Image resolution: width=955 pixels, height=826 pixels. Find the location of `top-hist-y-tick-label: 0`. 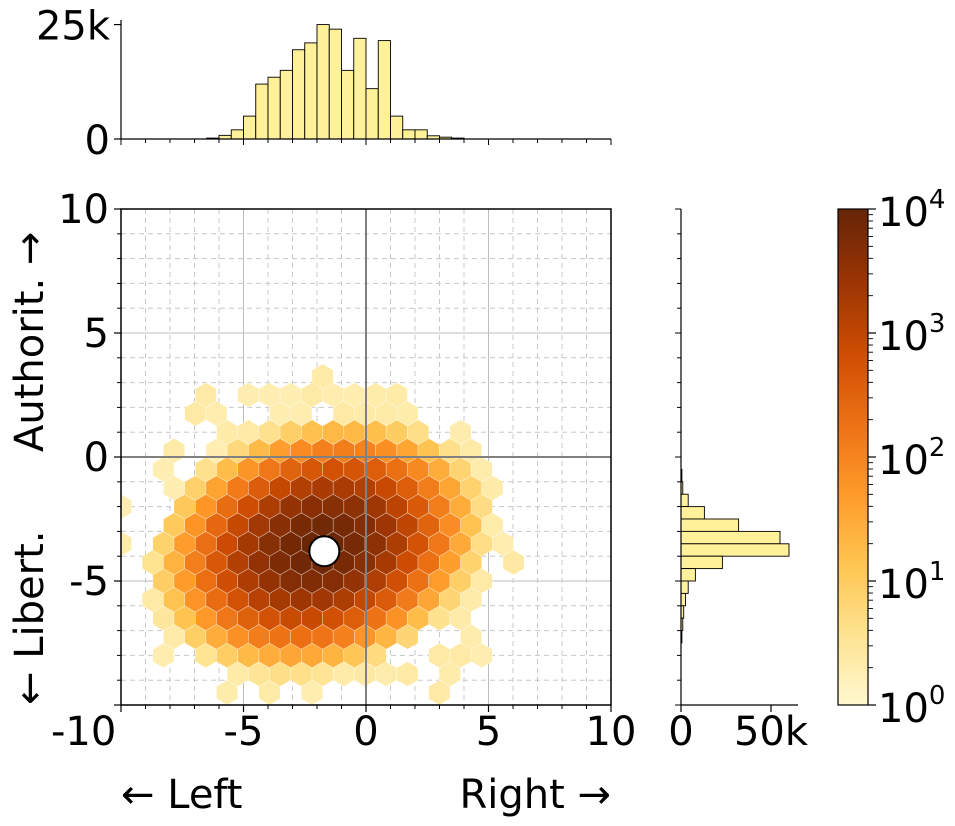

top-hist-y-tick-label: 0 is located at coordinates (97, 141).